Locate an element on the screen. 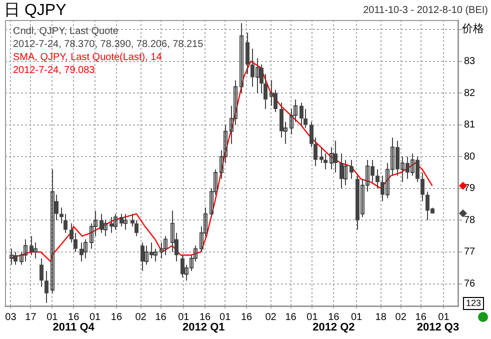  y-tick-label: 82 is located at coordinates (470, 93).